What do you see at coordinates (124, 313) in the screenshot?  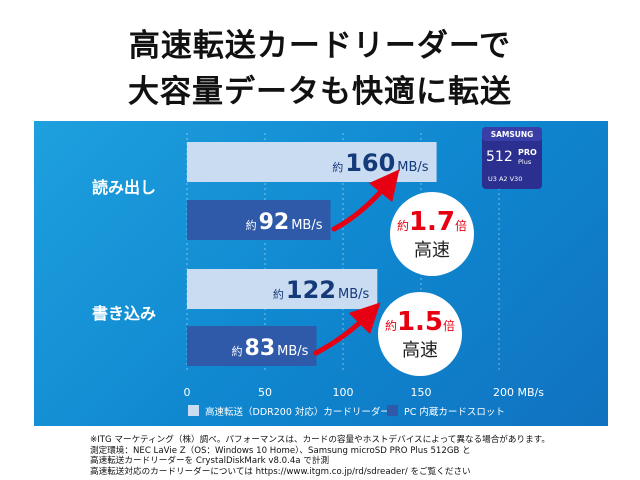 I see `category-label: 書き込み` at bounding box center [124, 313].